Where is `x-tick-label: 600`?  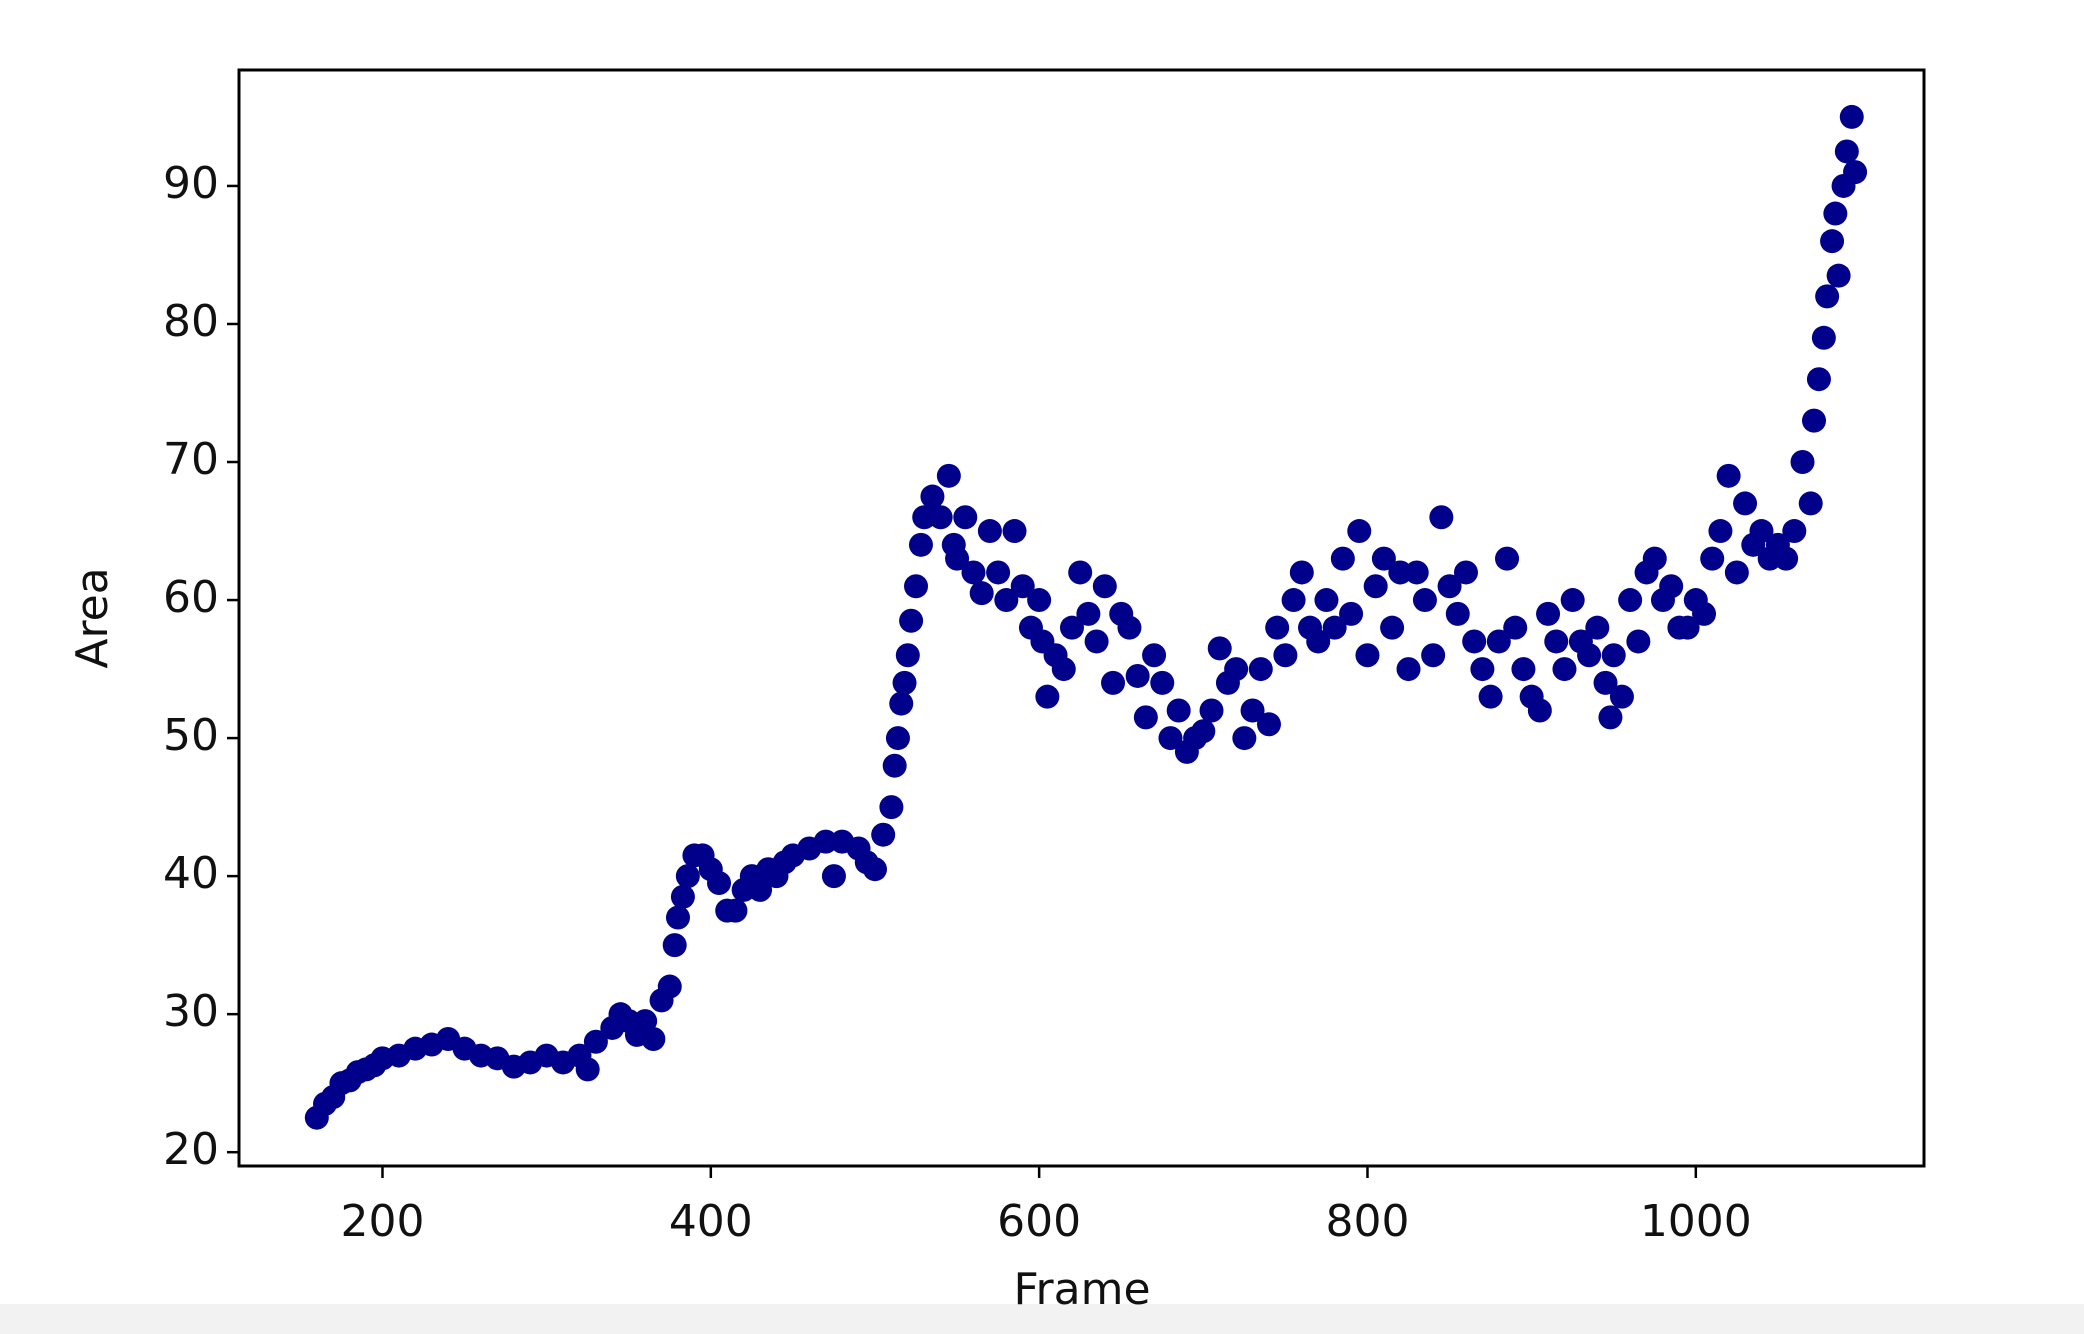
x-tick-label: 600 is located at coordinates (1039, 1221).